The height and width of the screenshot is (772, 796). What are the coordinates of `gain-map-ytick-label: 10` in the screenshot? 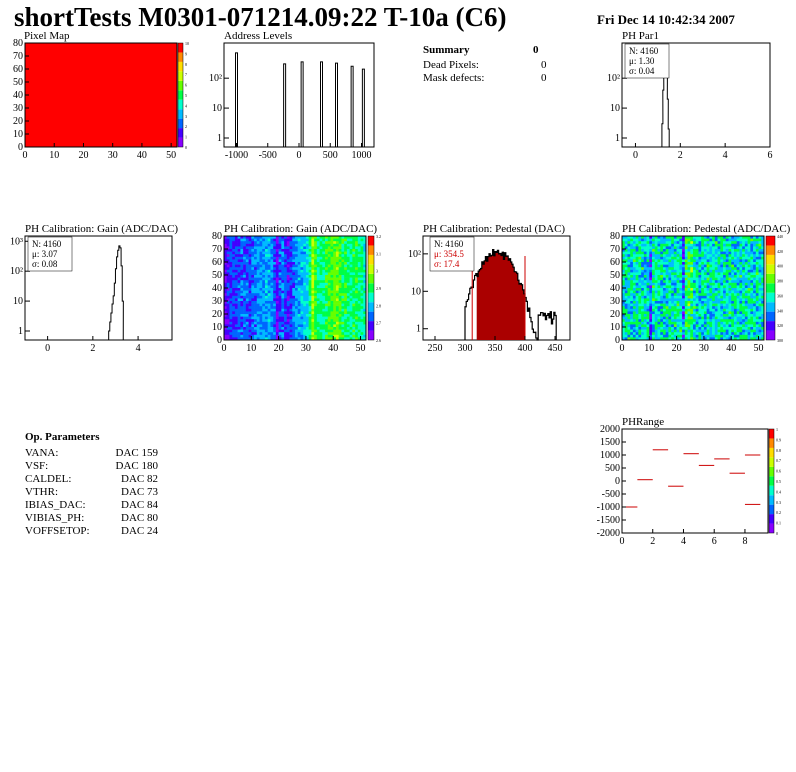 It's located at (217, 327).